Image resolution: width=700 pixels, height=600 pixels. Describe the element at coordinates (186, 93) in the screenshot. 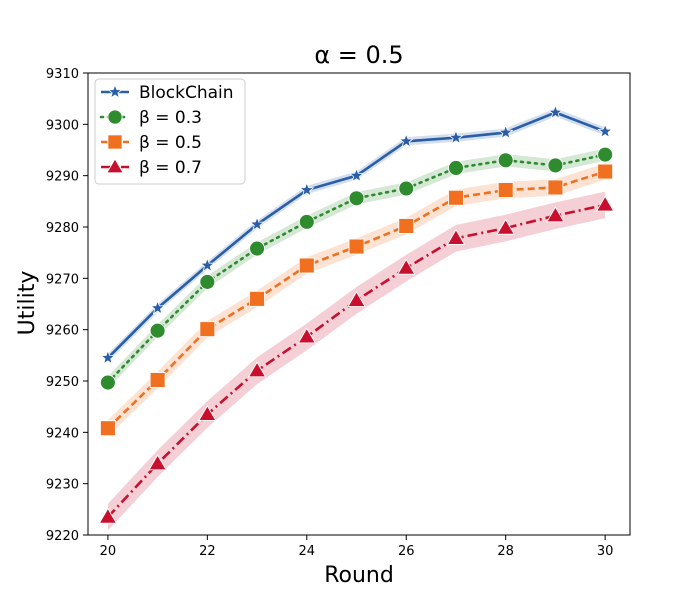

I see `legend-label-0: BlockChain` at that location.